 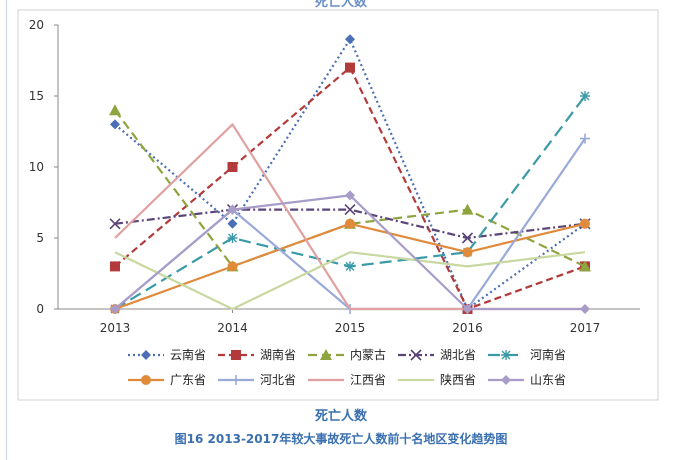 What do you see at coordinates (548, 380) in the screenshot?
I see `legend-label: 山东省` at bounding box center [548, 380].